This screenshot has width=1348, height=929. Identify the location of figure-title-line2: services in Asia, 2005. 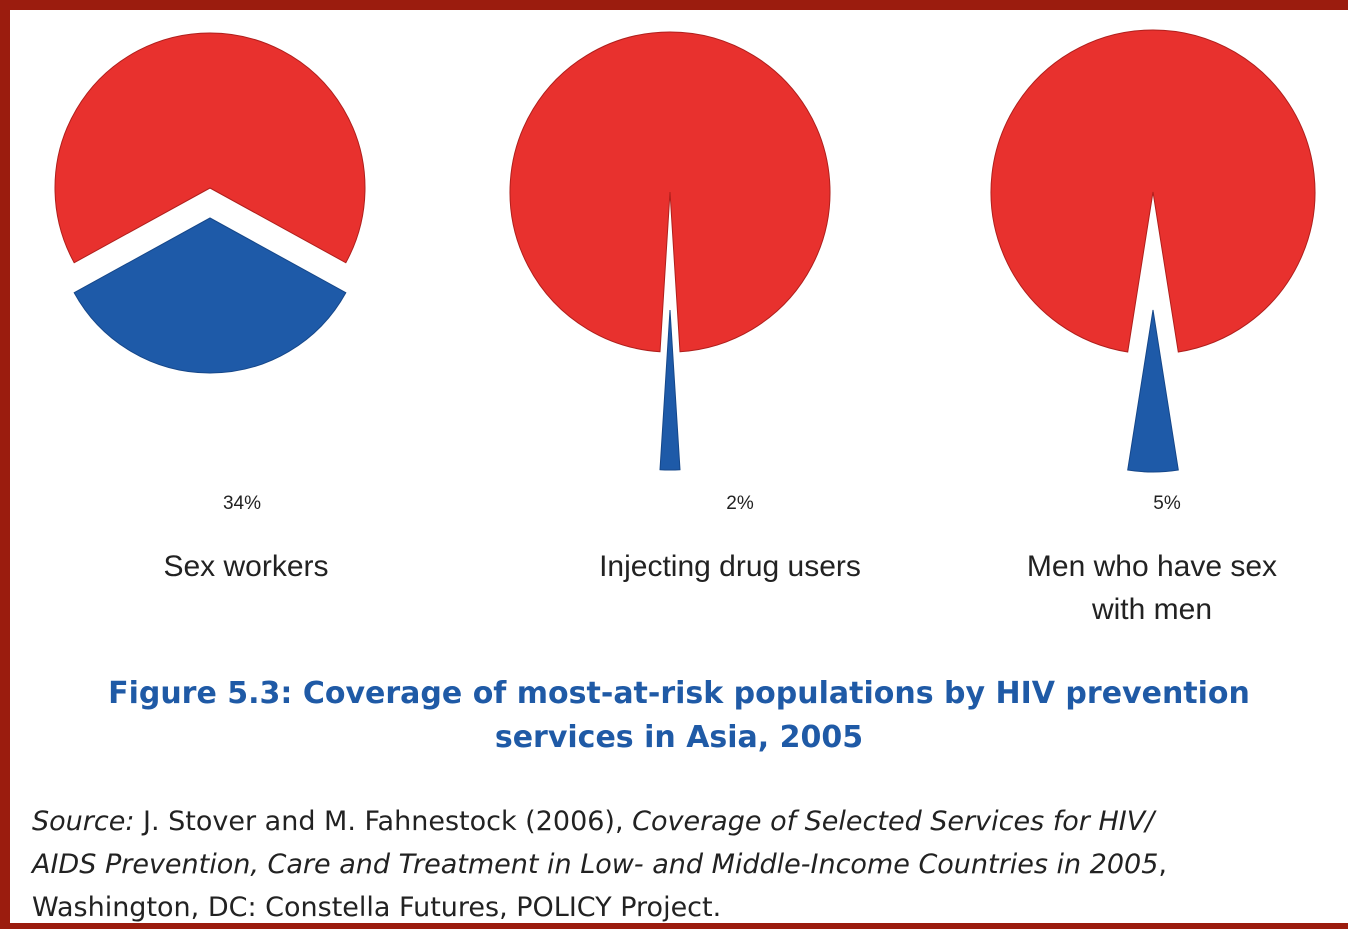
(679, 737).